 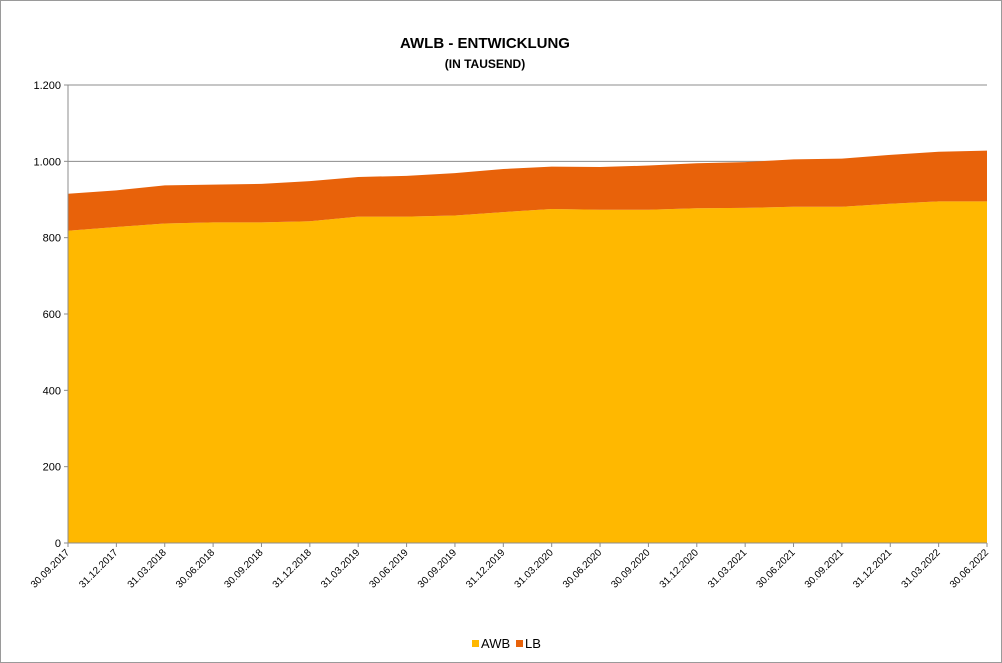 I want to click on x-tick-label: 31.03.2020, so click(x=534, y=568).